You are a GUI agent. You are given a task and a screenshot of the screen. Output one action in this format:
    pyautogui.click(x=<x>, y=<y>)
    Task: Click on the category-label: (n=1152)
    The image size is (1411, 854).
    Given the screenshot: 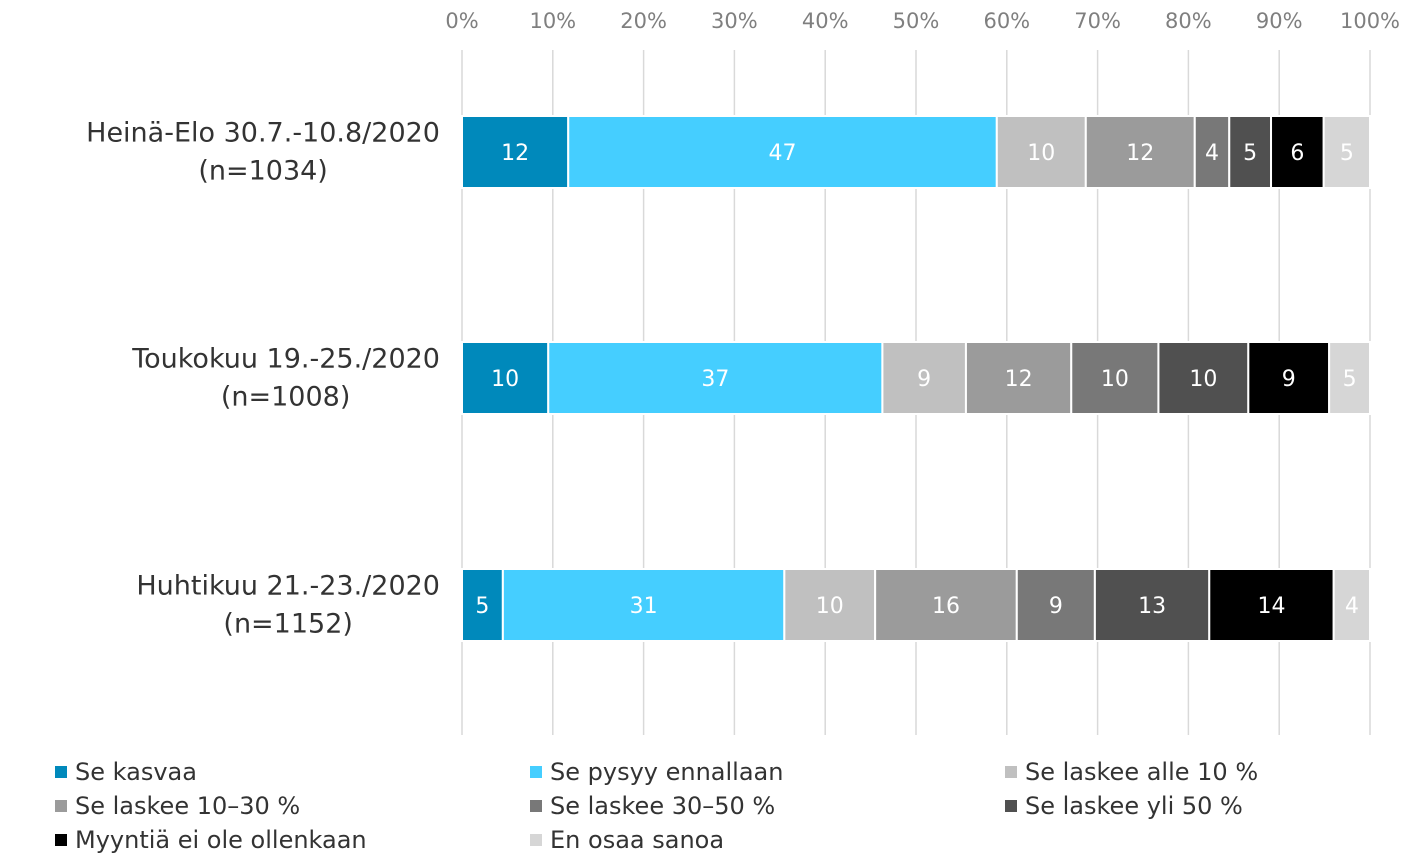 What is the action you would take?
    pyautogui.click(x=288, y=624)
    